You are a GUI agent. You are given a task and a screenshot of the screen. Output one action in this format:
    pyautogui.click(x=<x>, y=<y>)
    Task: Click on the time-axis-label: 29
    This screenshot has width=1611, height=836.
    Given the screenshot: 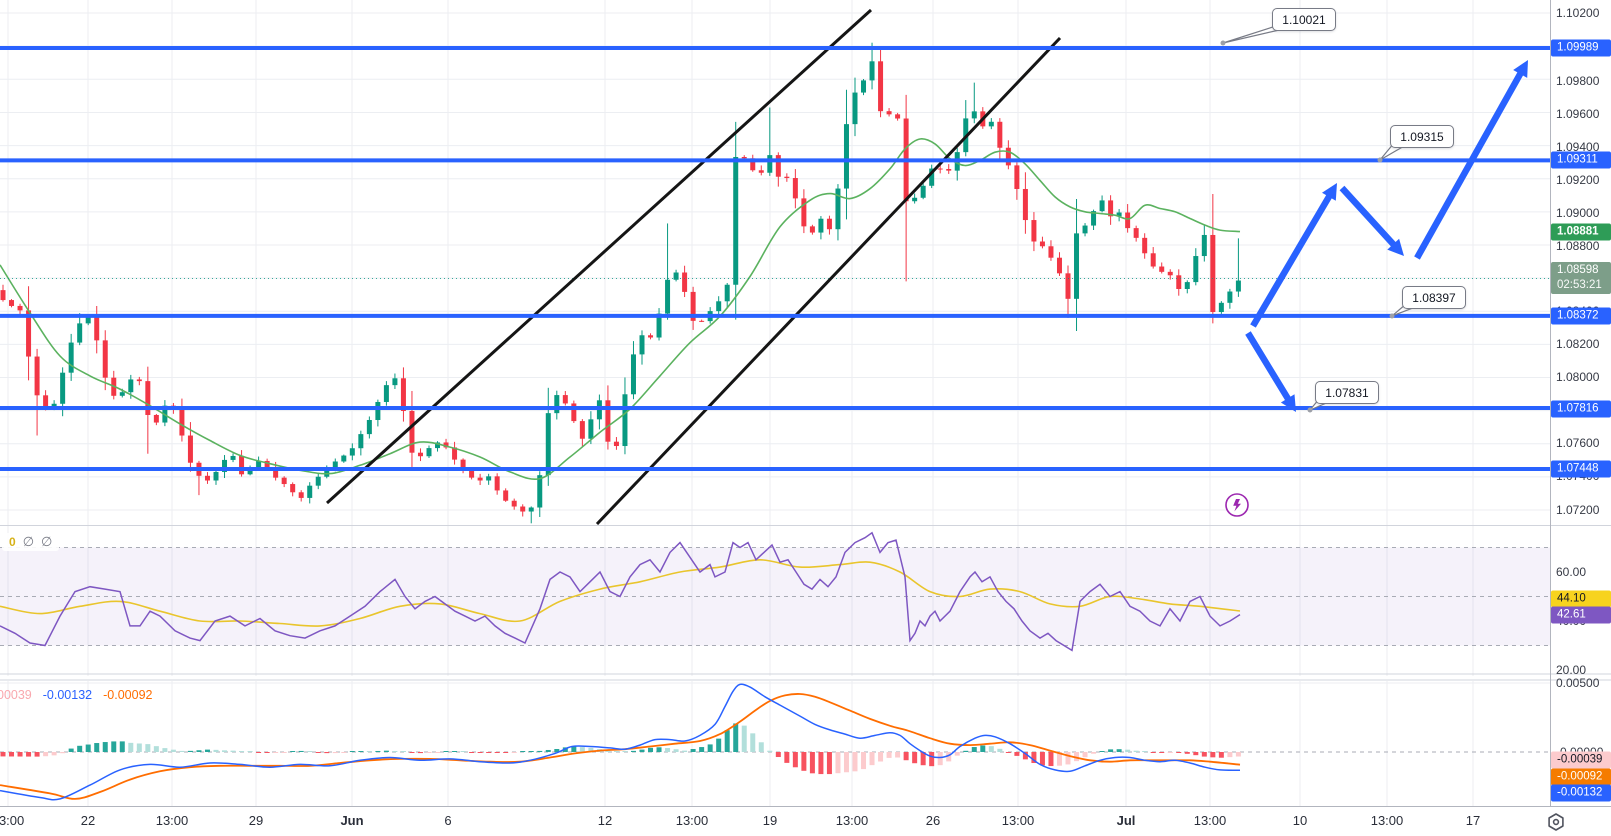 What is the action you would take?
    pyautogui.click(x=256, y=820)
    